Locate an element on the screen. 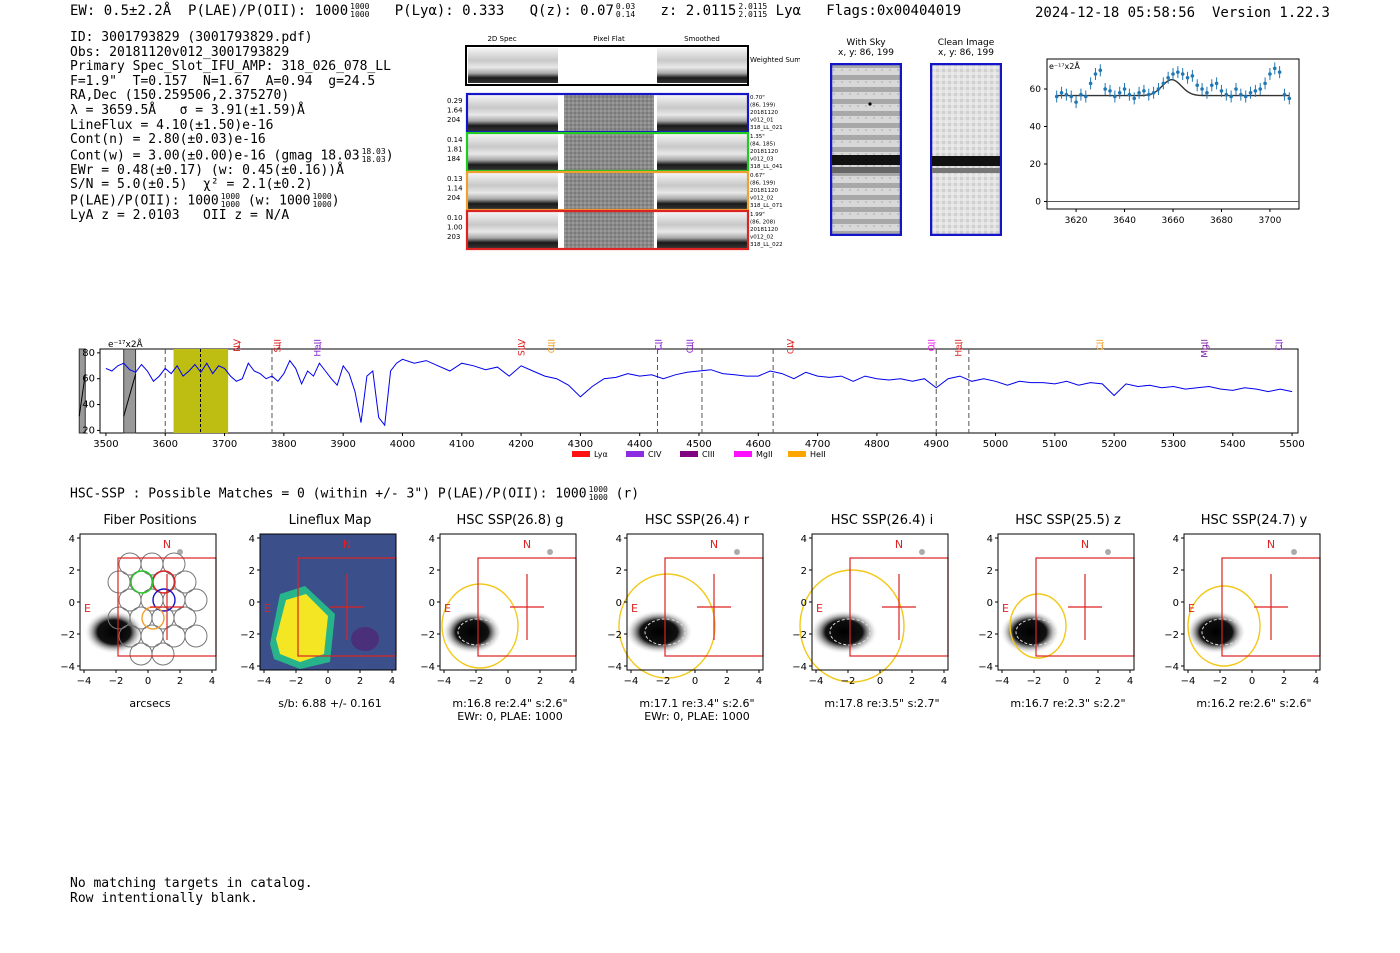 Image resolution: width=1400 pixels, height=953 pixels. with-sky-cutout is located at coordinates (866, 149).